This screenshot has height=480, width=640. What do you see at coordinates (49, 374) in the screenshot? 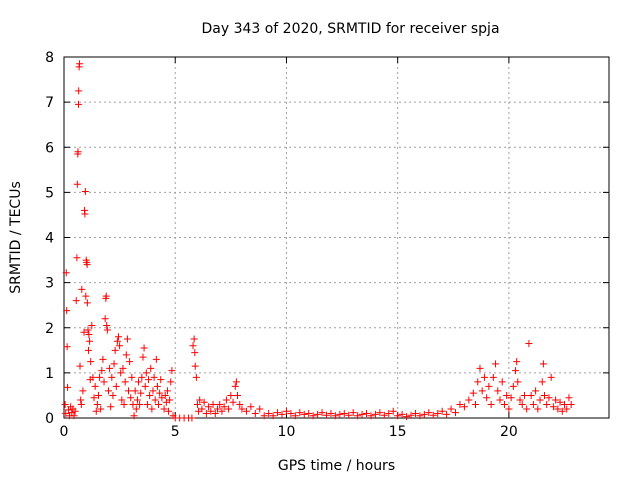
I see `y-tick-label: 1` at bounding box center [49, 374].